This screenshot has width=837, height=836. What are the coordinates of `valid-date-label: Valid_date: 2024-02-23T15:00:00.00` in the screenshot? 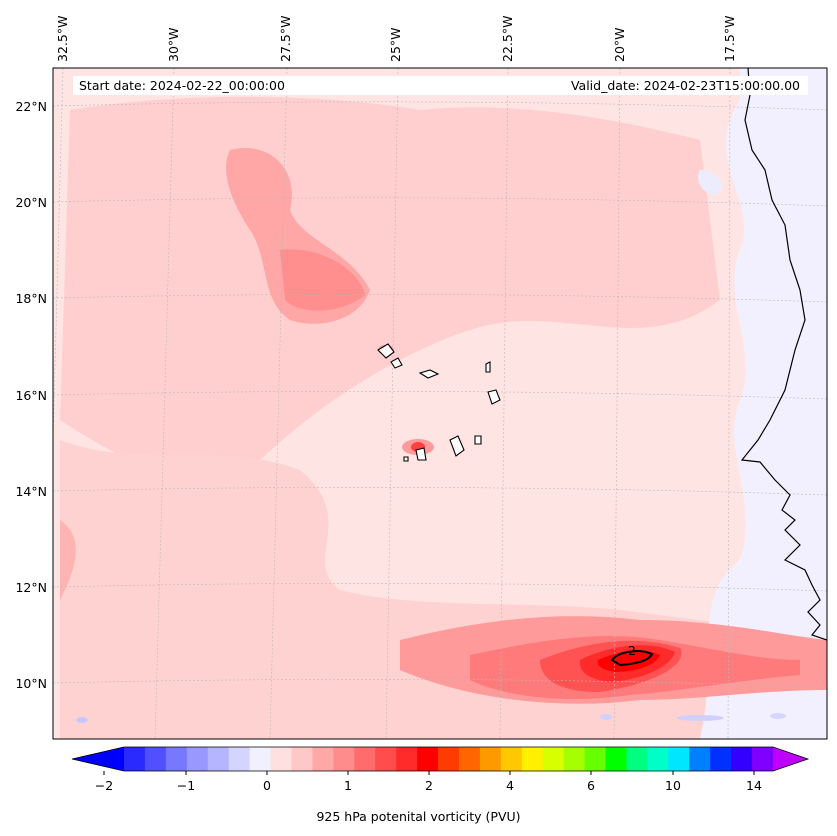 It's located at (685, 85).